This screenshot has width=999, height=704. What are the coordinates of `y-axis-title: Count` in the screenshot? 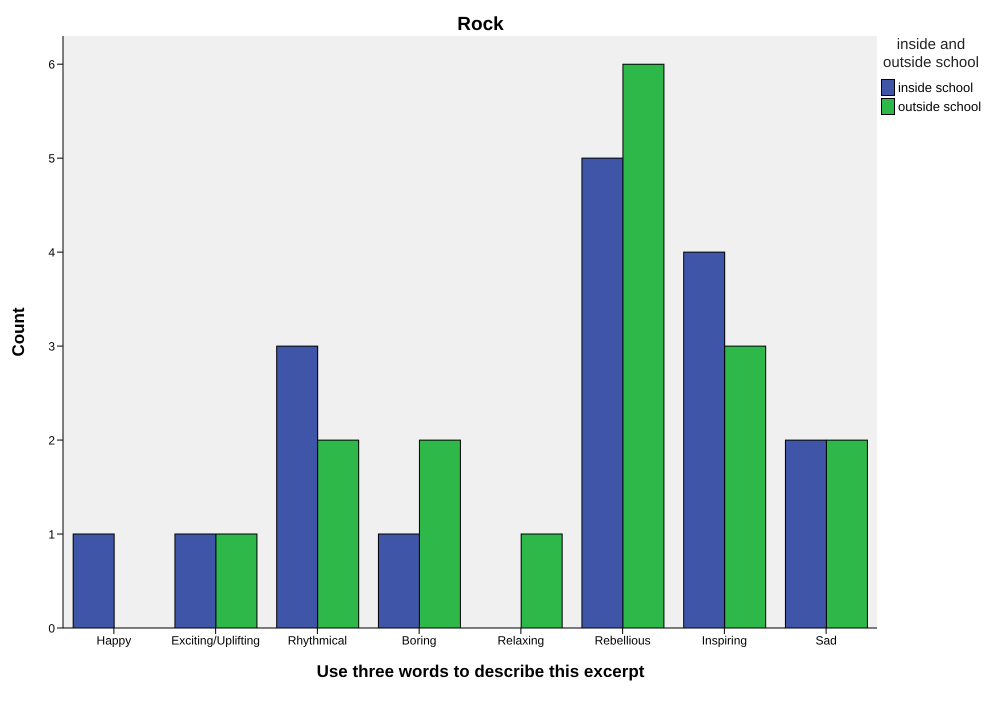 It's located at (18, 332).